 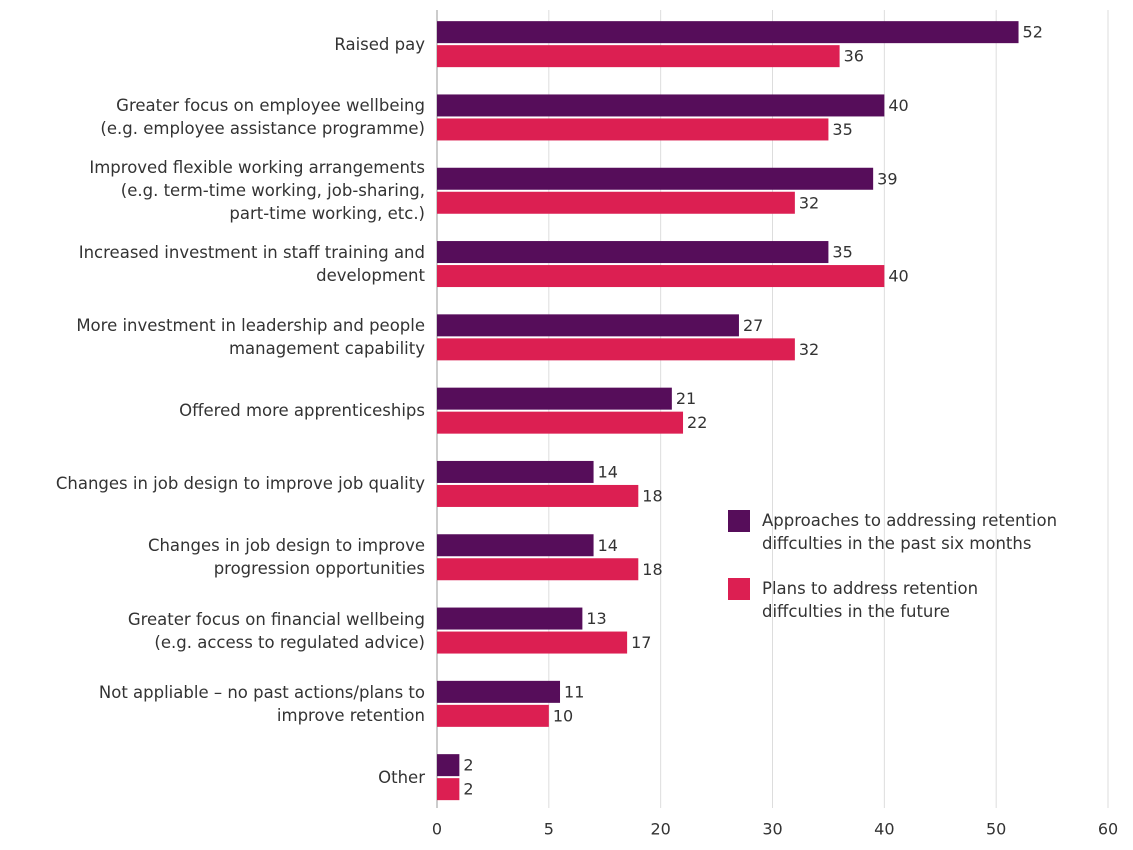 What do you see at coordinates (1108, 829) in the screenshot?
I see `x-tick-label: 60` at bounding box center [1108, 829].